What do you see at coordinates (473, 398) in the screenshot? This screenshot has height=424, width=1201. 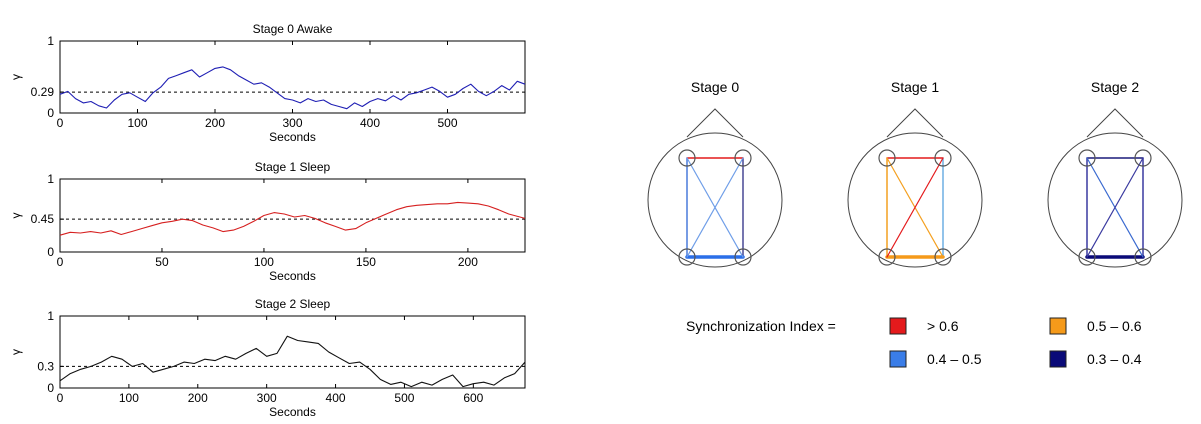 I see `x-tick-label: 600` at bounding box center [473, 398].